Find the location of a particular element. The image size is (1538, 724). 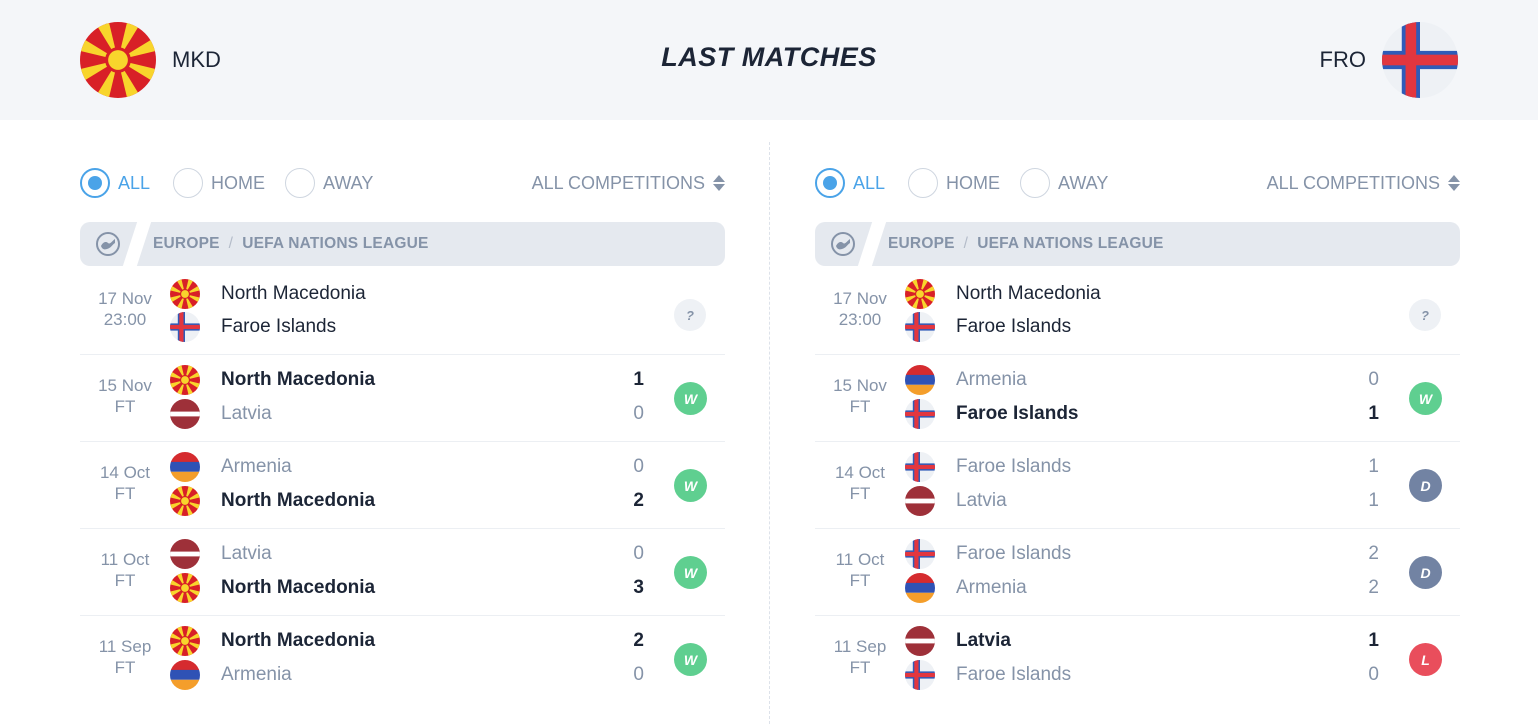

match-row: 11 Sep FT North Macedonia Armenia 2 0 W is located at coordinates (402, 659).